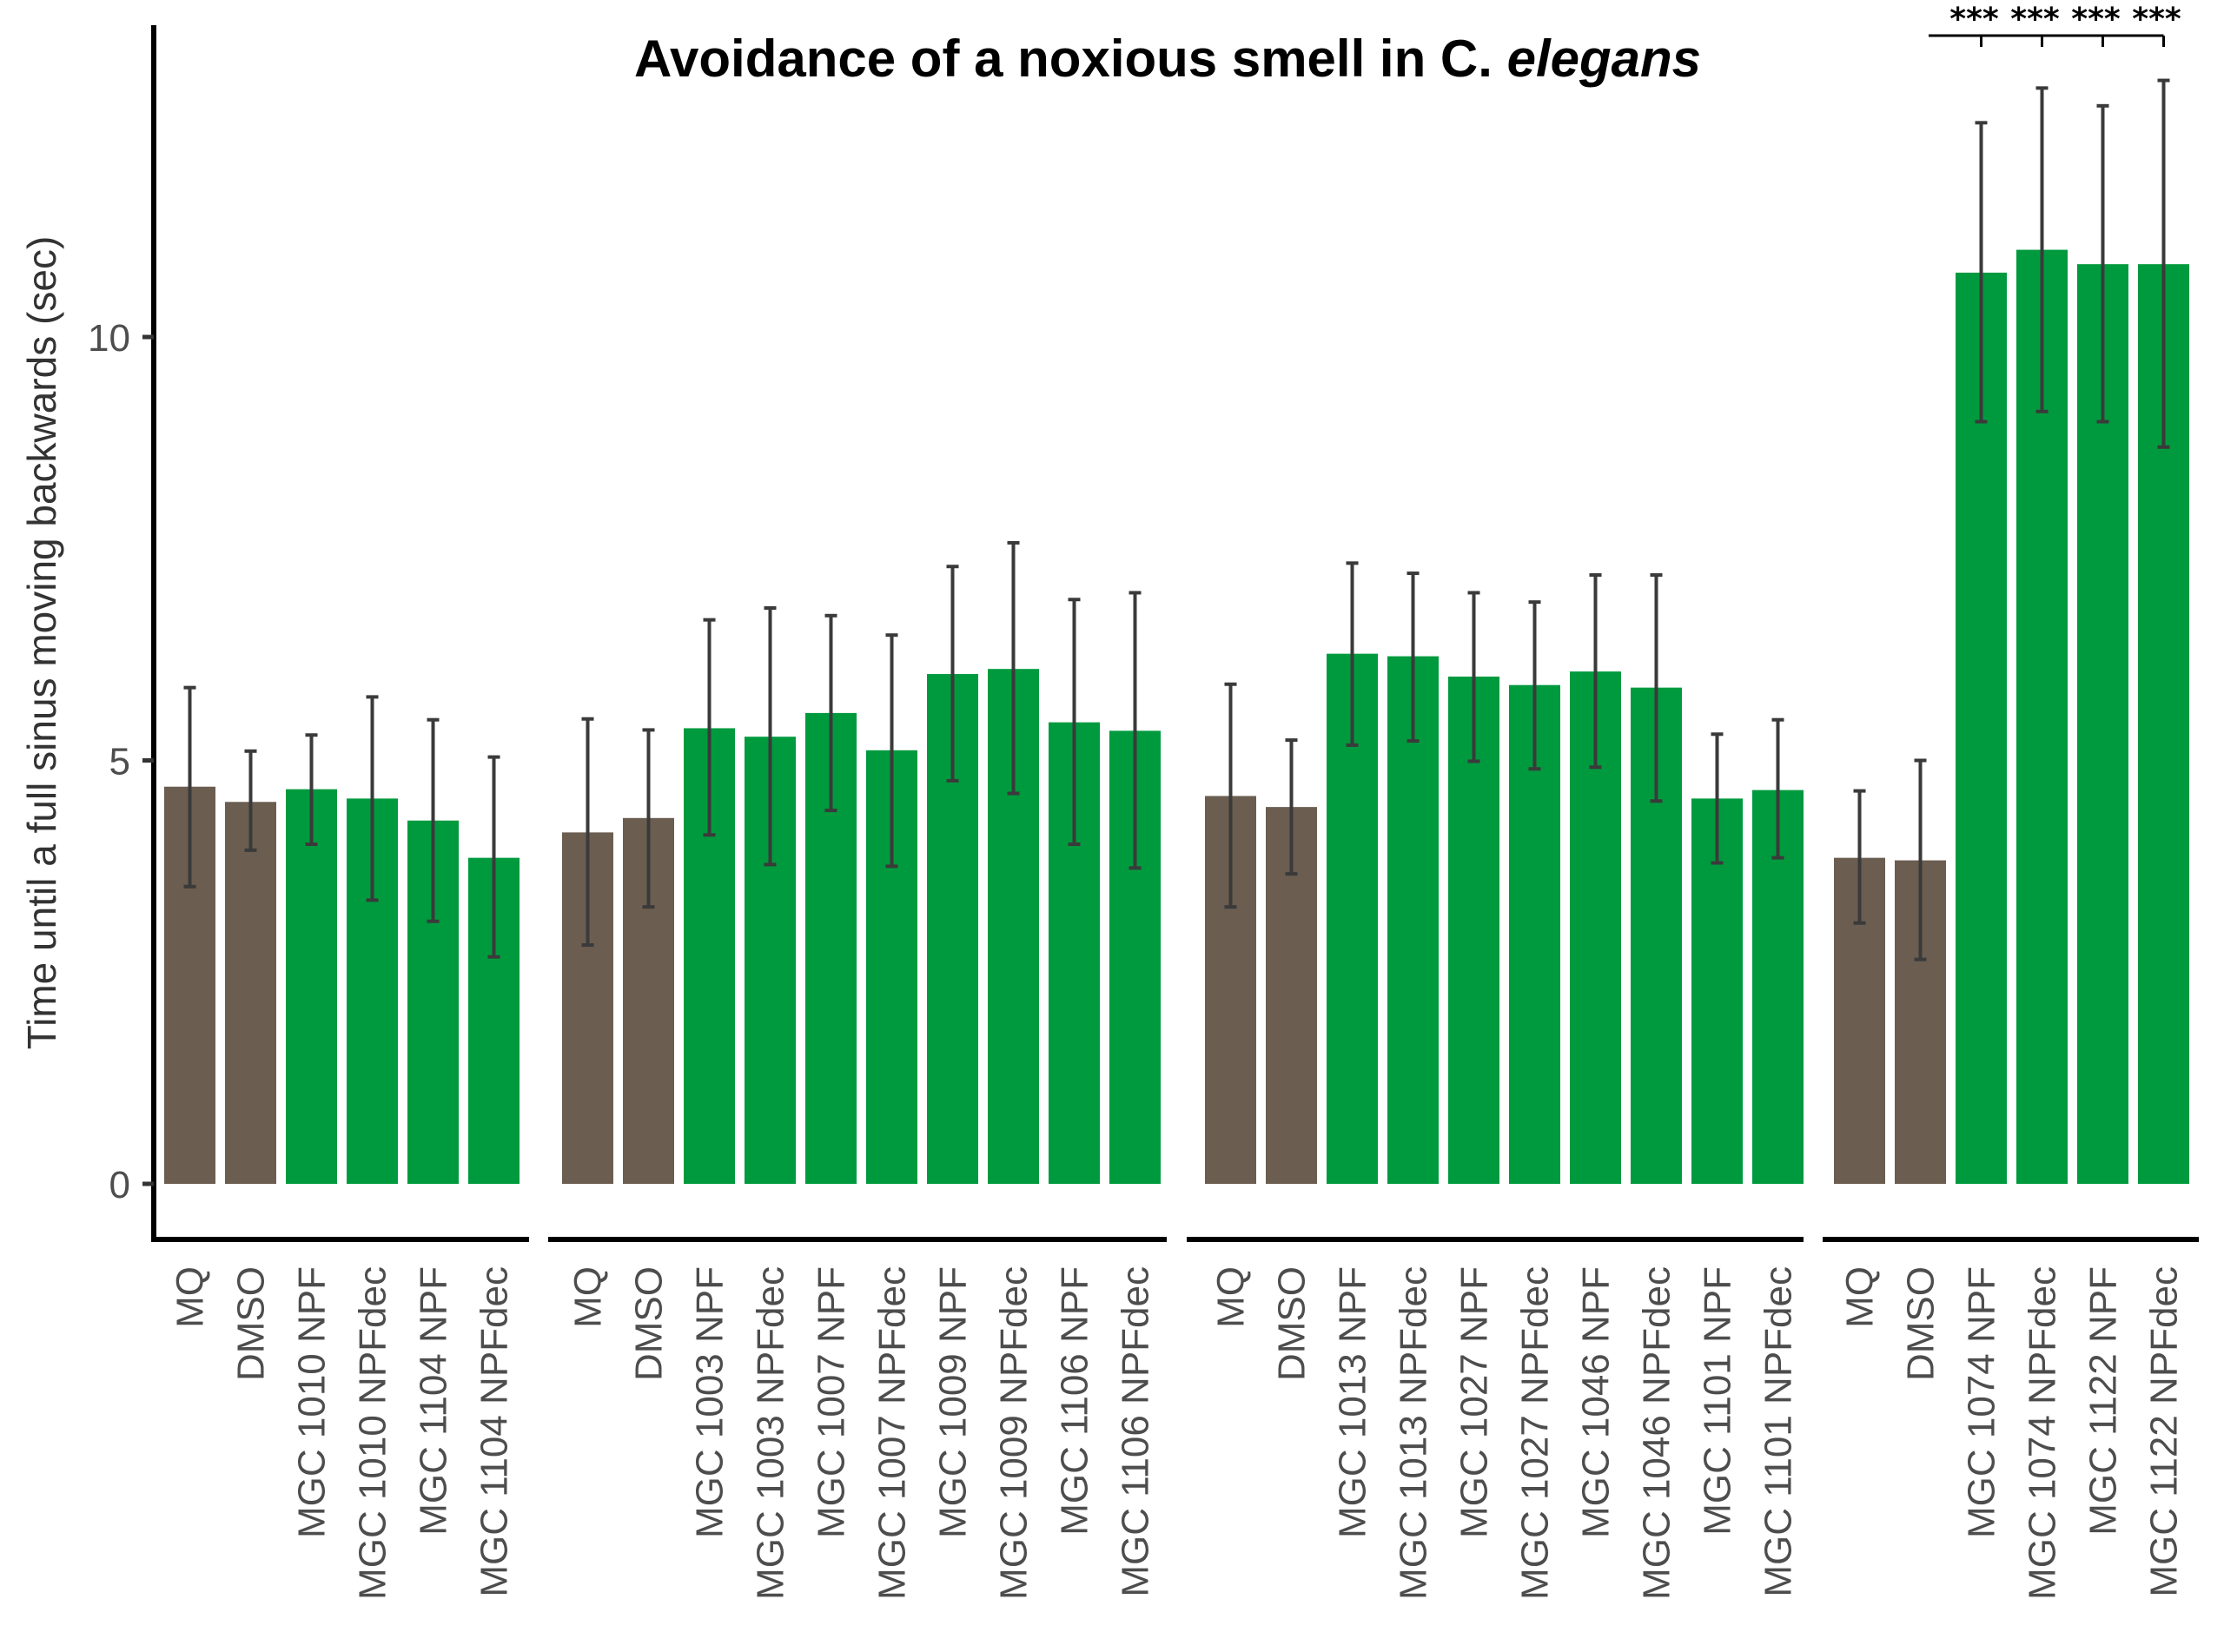 Image resolution: width=2224 pixels, height=1652 pixels. What do you see at coordinates (953, 1402) in the screenshot?
I see `x-tick-label: MGC 1009 NPF` at bounding box center [953, 1402].